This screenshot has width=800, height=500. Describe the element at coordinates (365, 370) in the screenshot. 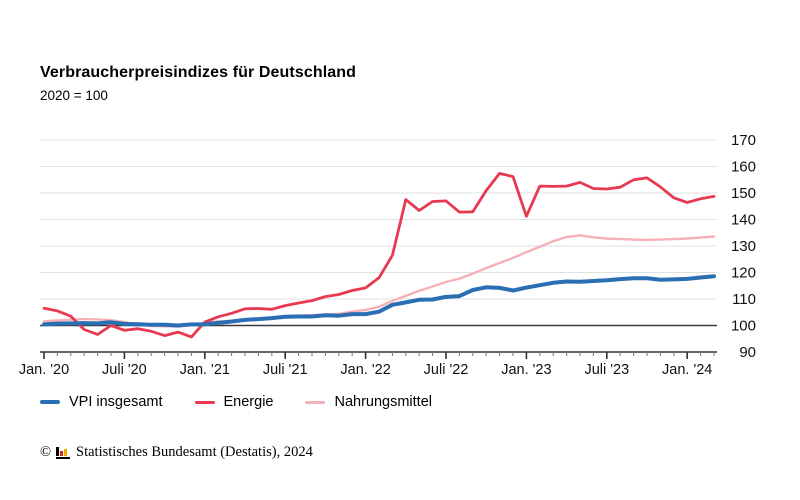

I see `x-tick-label: Jan. '22` at that location.